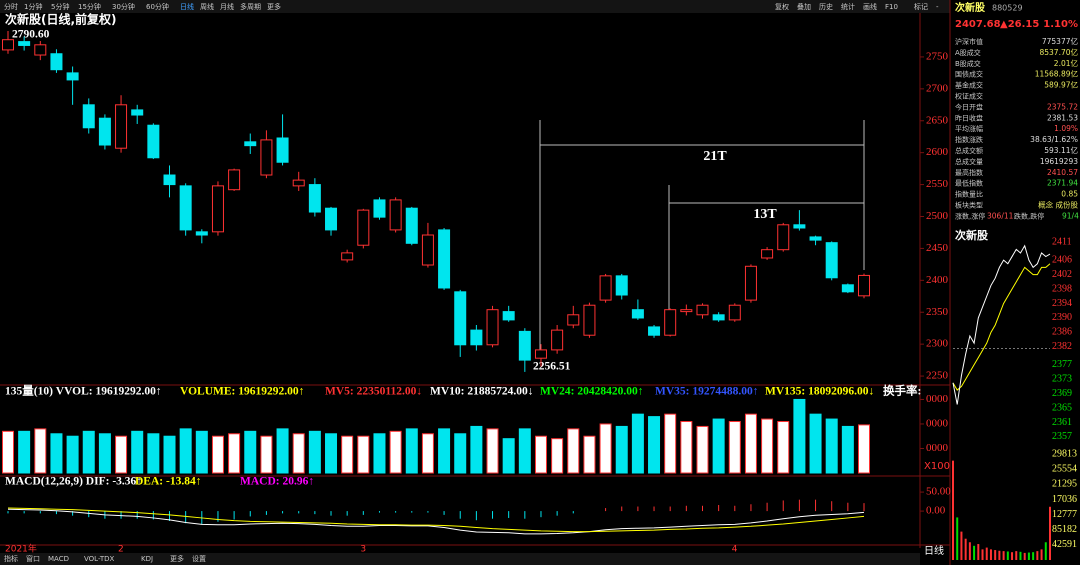 The width and height of the screenshot is (1080, 565). Describe the element at coordinates (1007, 8) in the screenshot. I see `quote-code: 880529` at that location.